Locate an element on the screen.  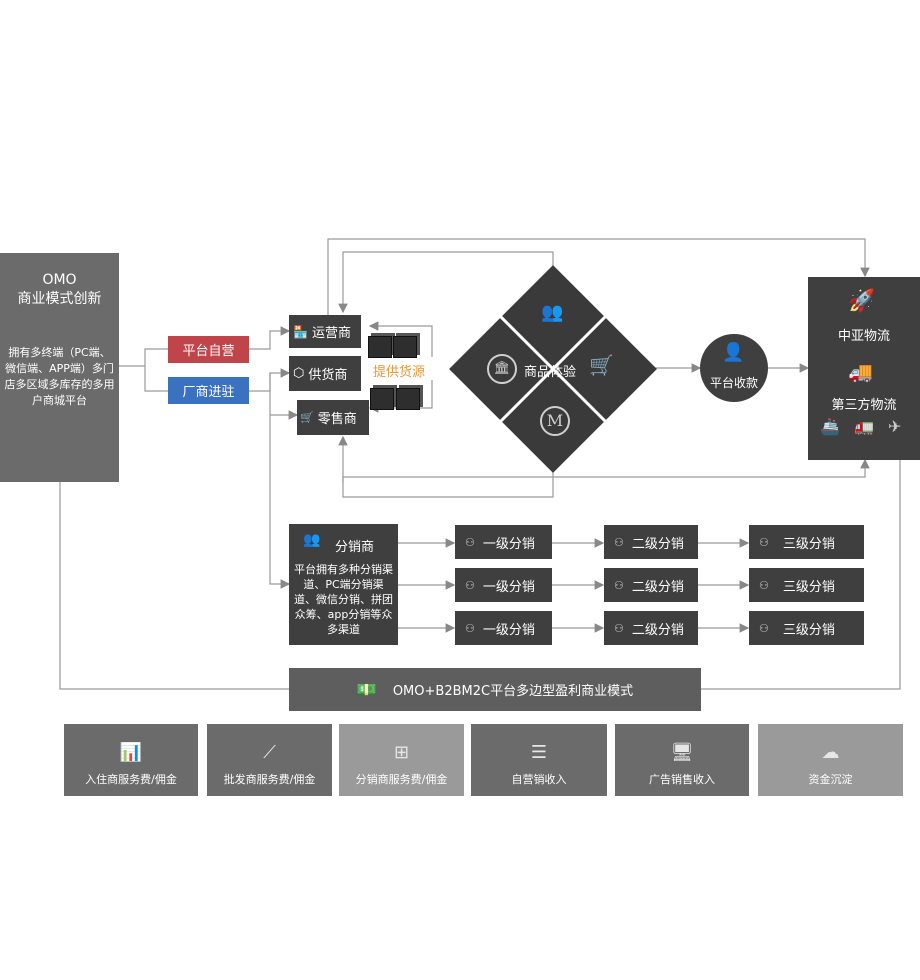
business-model-title: OMO+B2BM2C平台多边型盈利商业模式 is located at coordinates (513, 691).